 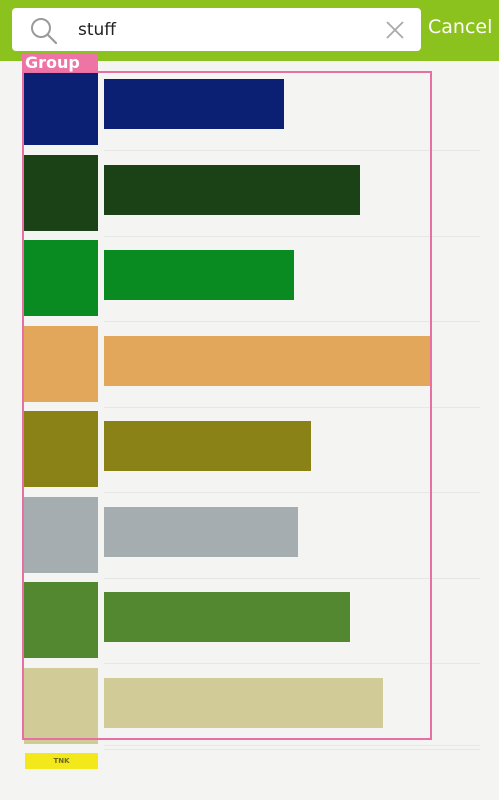 What do you see at coordinates (44, 31) in the screenshot?
I see `search-icon` at bounding box center [44, 31].